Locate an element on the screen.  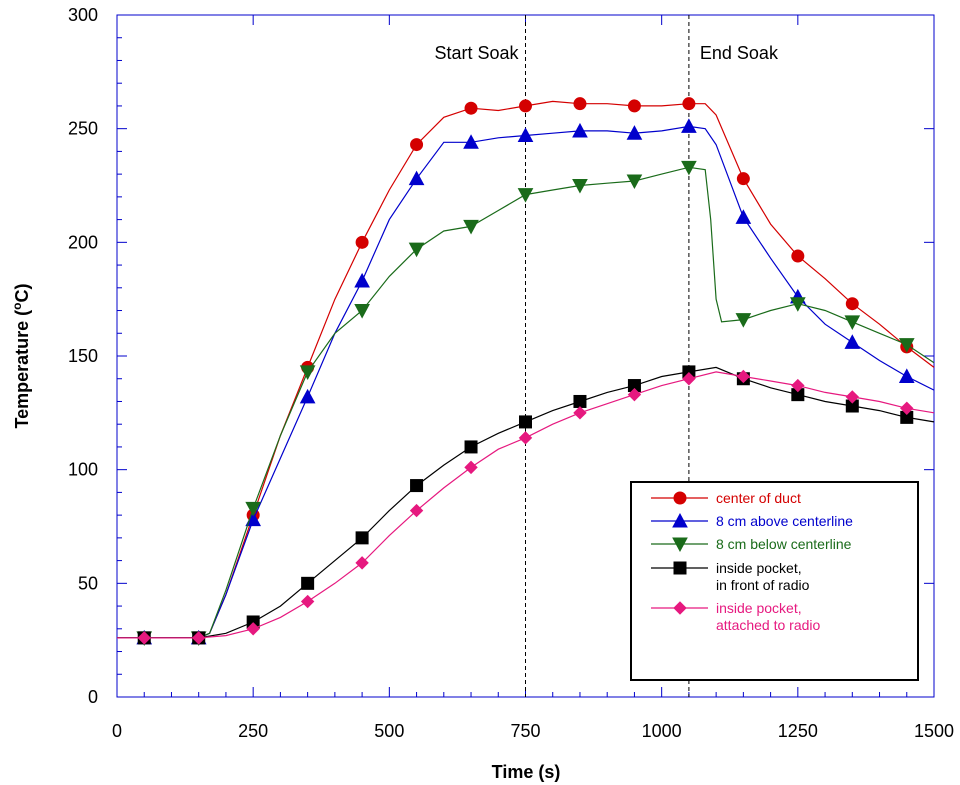
legend-item: center of duct is located at coordinates (726, 498).